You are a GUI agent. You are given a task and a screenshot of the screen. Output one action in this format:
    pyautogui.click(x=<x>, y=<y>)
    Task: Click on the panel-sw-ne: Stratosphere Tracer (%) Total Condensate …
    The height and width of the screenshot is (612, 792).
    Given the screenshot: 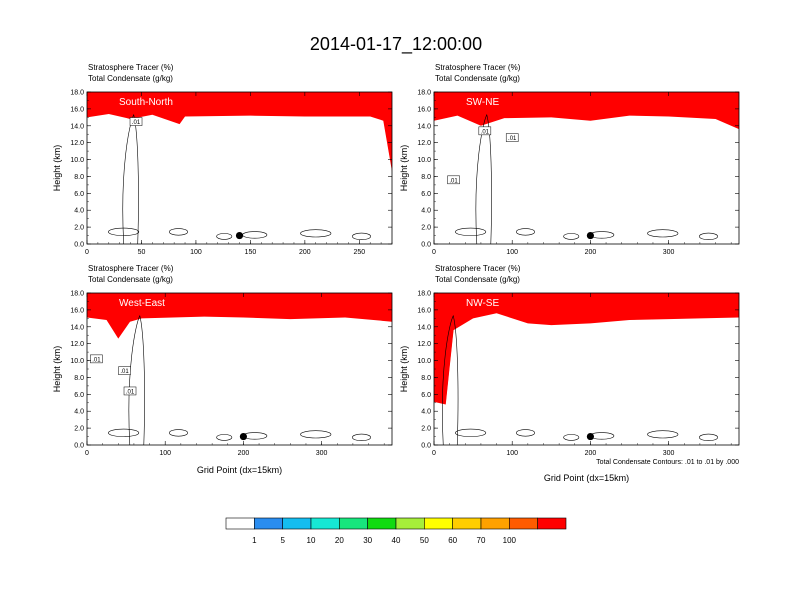 What is the action you would take?
    pyautogui.click(x=569, y=159)
    